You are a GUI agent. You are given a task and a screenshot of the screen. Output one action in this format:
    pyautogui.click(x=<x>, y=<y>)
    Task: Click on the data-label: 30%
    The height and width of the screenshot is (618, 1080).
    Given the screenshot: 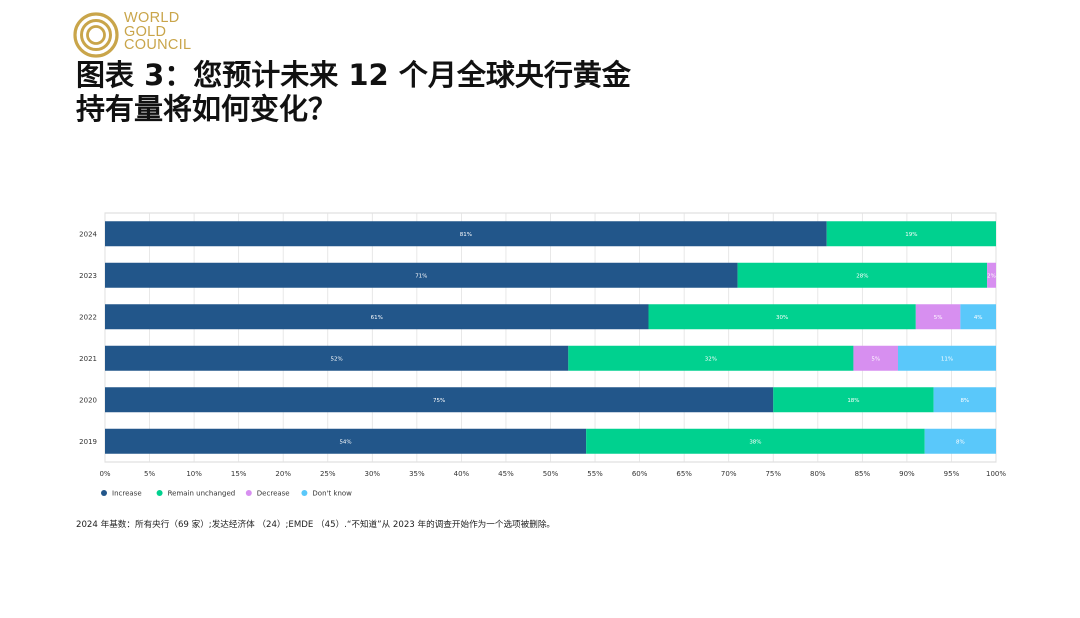 What is the action you would take?
    pyautogui.click(x=782, y=318)
    